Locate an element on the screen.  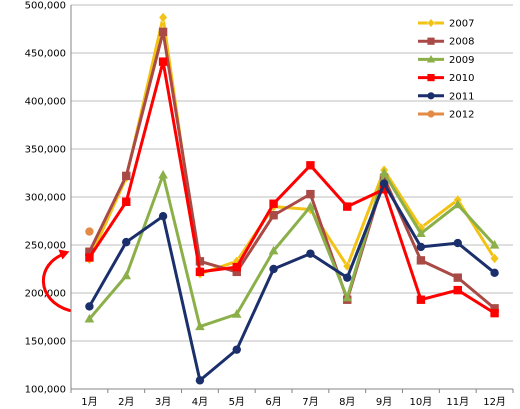
data-point-2009-9月 is located at coordinates (384, 172).